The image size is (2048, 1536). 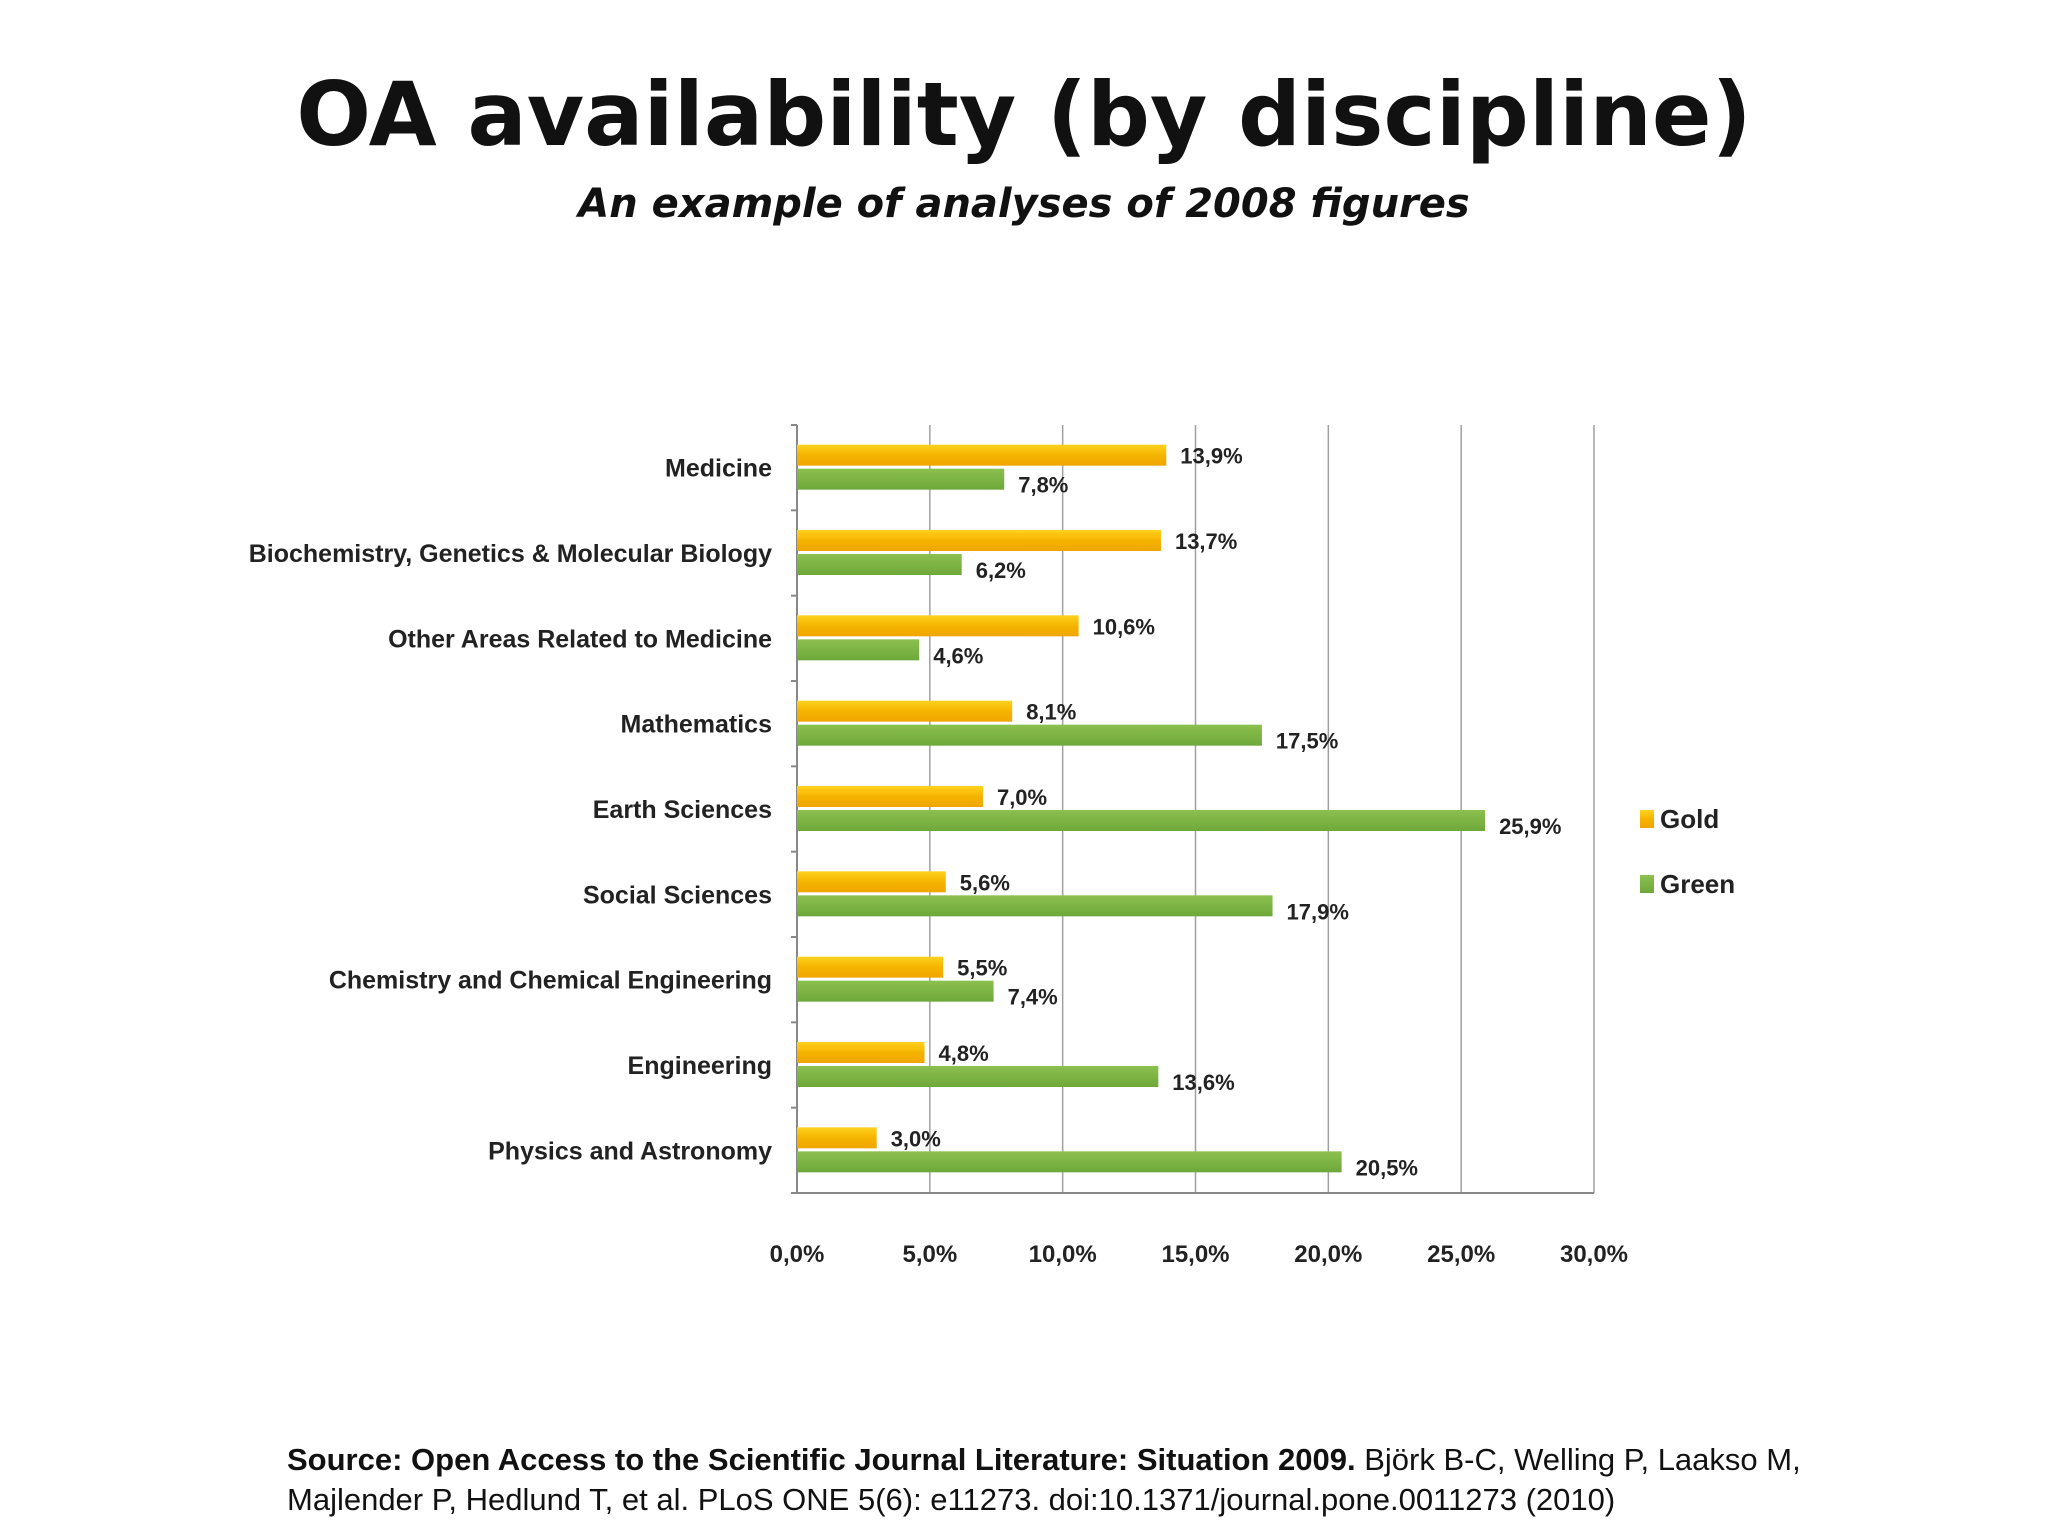 What do you see at coordinates (958, 655) in the screenshot?
I see `green-data-label: 4,6%` at bounding box center [958, 655].